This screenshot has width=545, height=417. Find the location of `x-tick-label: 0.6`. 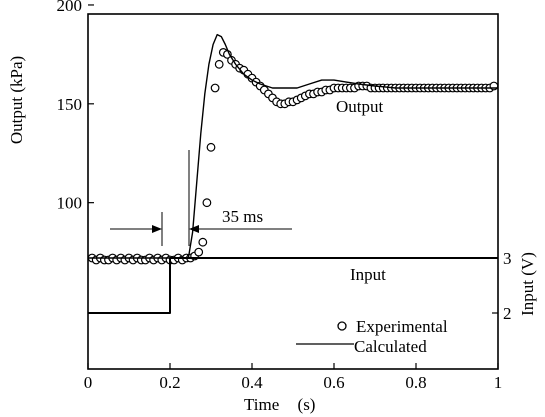

x-tick-label: 0.6 is located at coordinates (333, 382).